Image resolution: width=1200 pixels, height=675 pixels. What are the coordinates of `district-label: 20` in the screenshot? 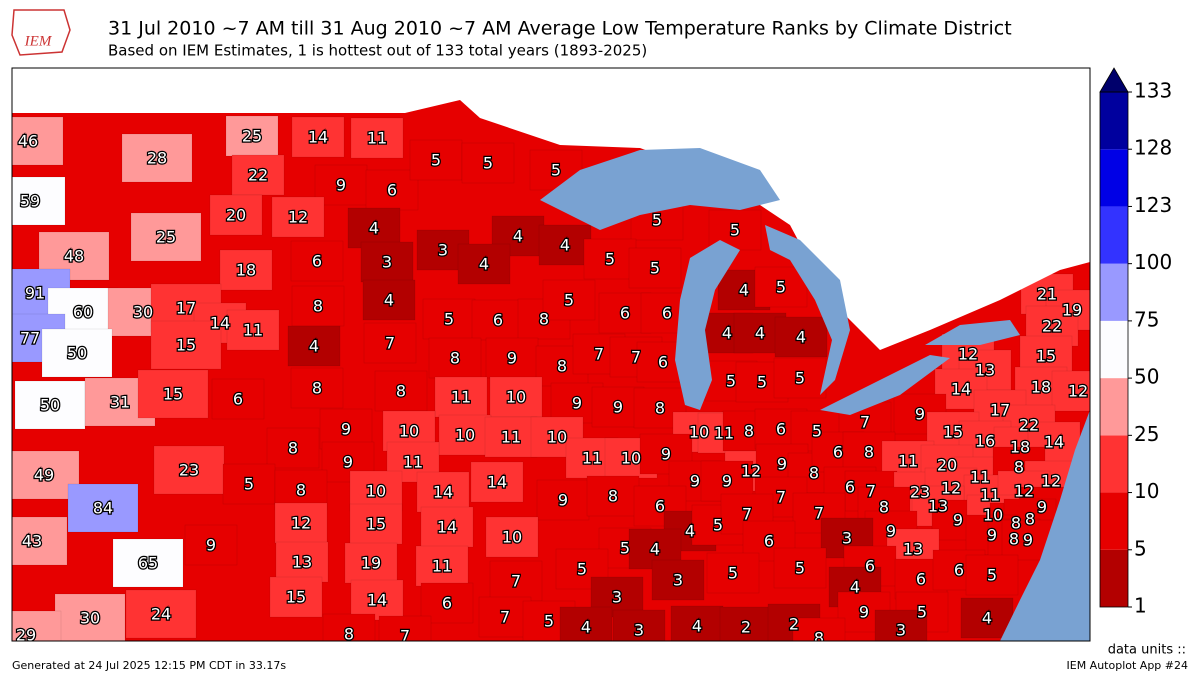 It's located at (947, 465).